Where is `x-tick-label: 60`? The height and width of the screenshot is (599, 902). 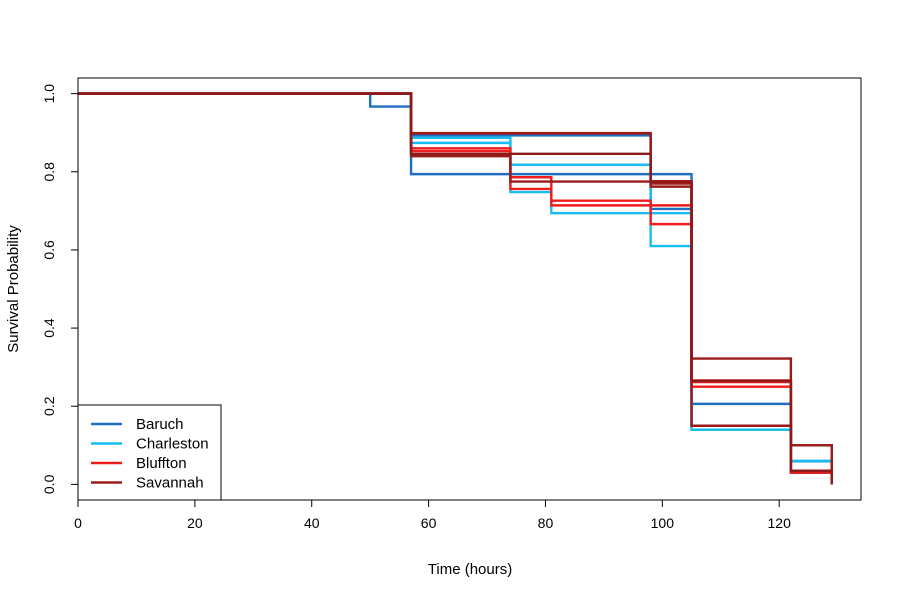
x-tick-label: 60 is located at coordinates (429, 523).